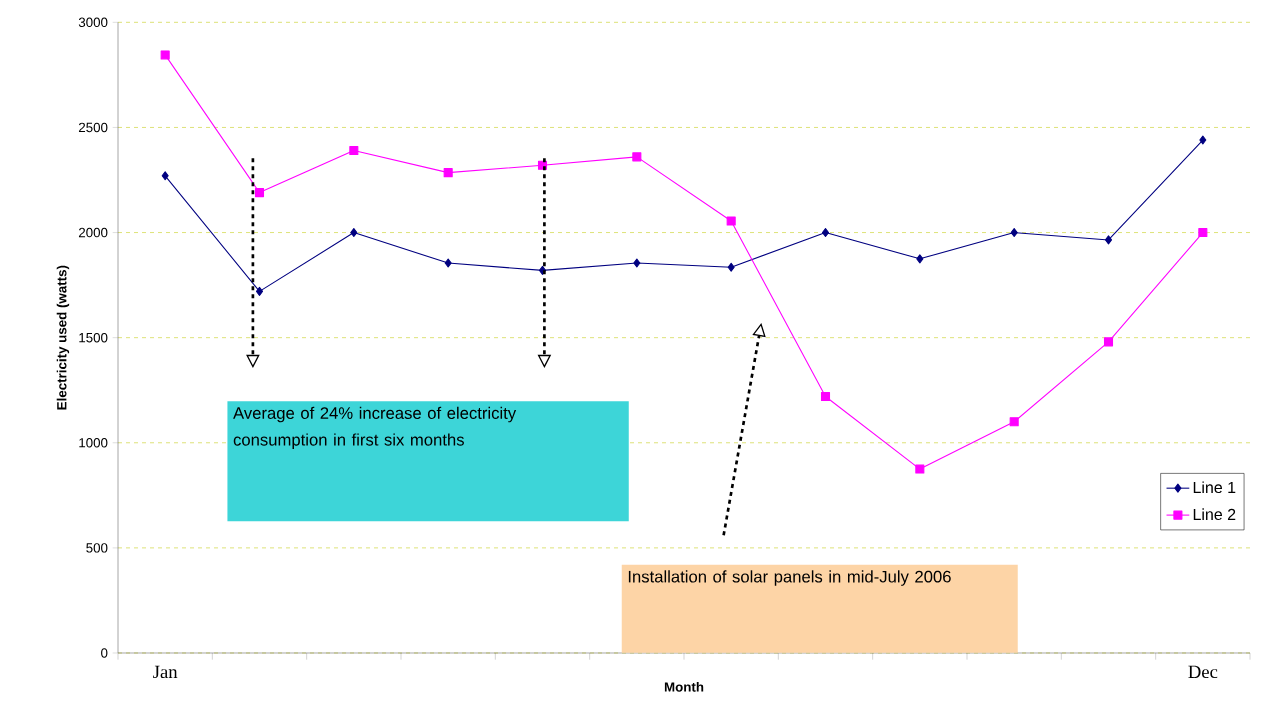  Describe the element at coordinates (1214, 487) in the screenshot. I see `legend-label: Line 1` at that location.